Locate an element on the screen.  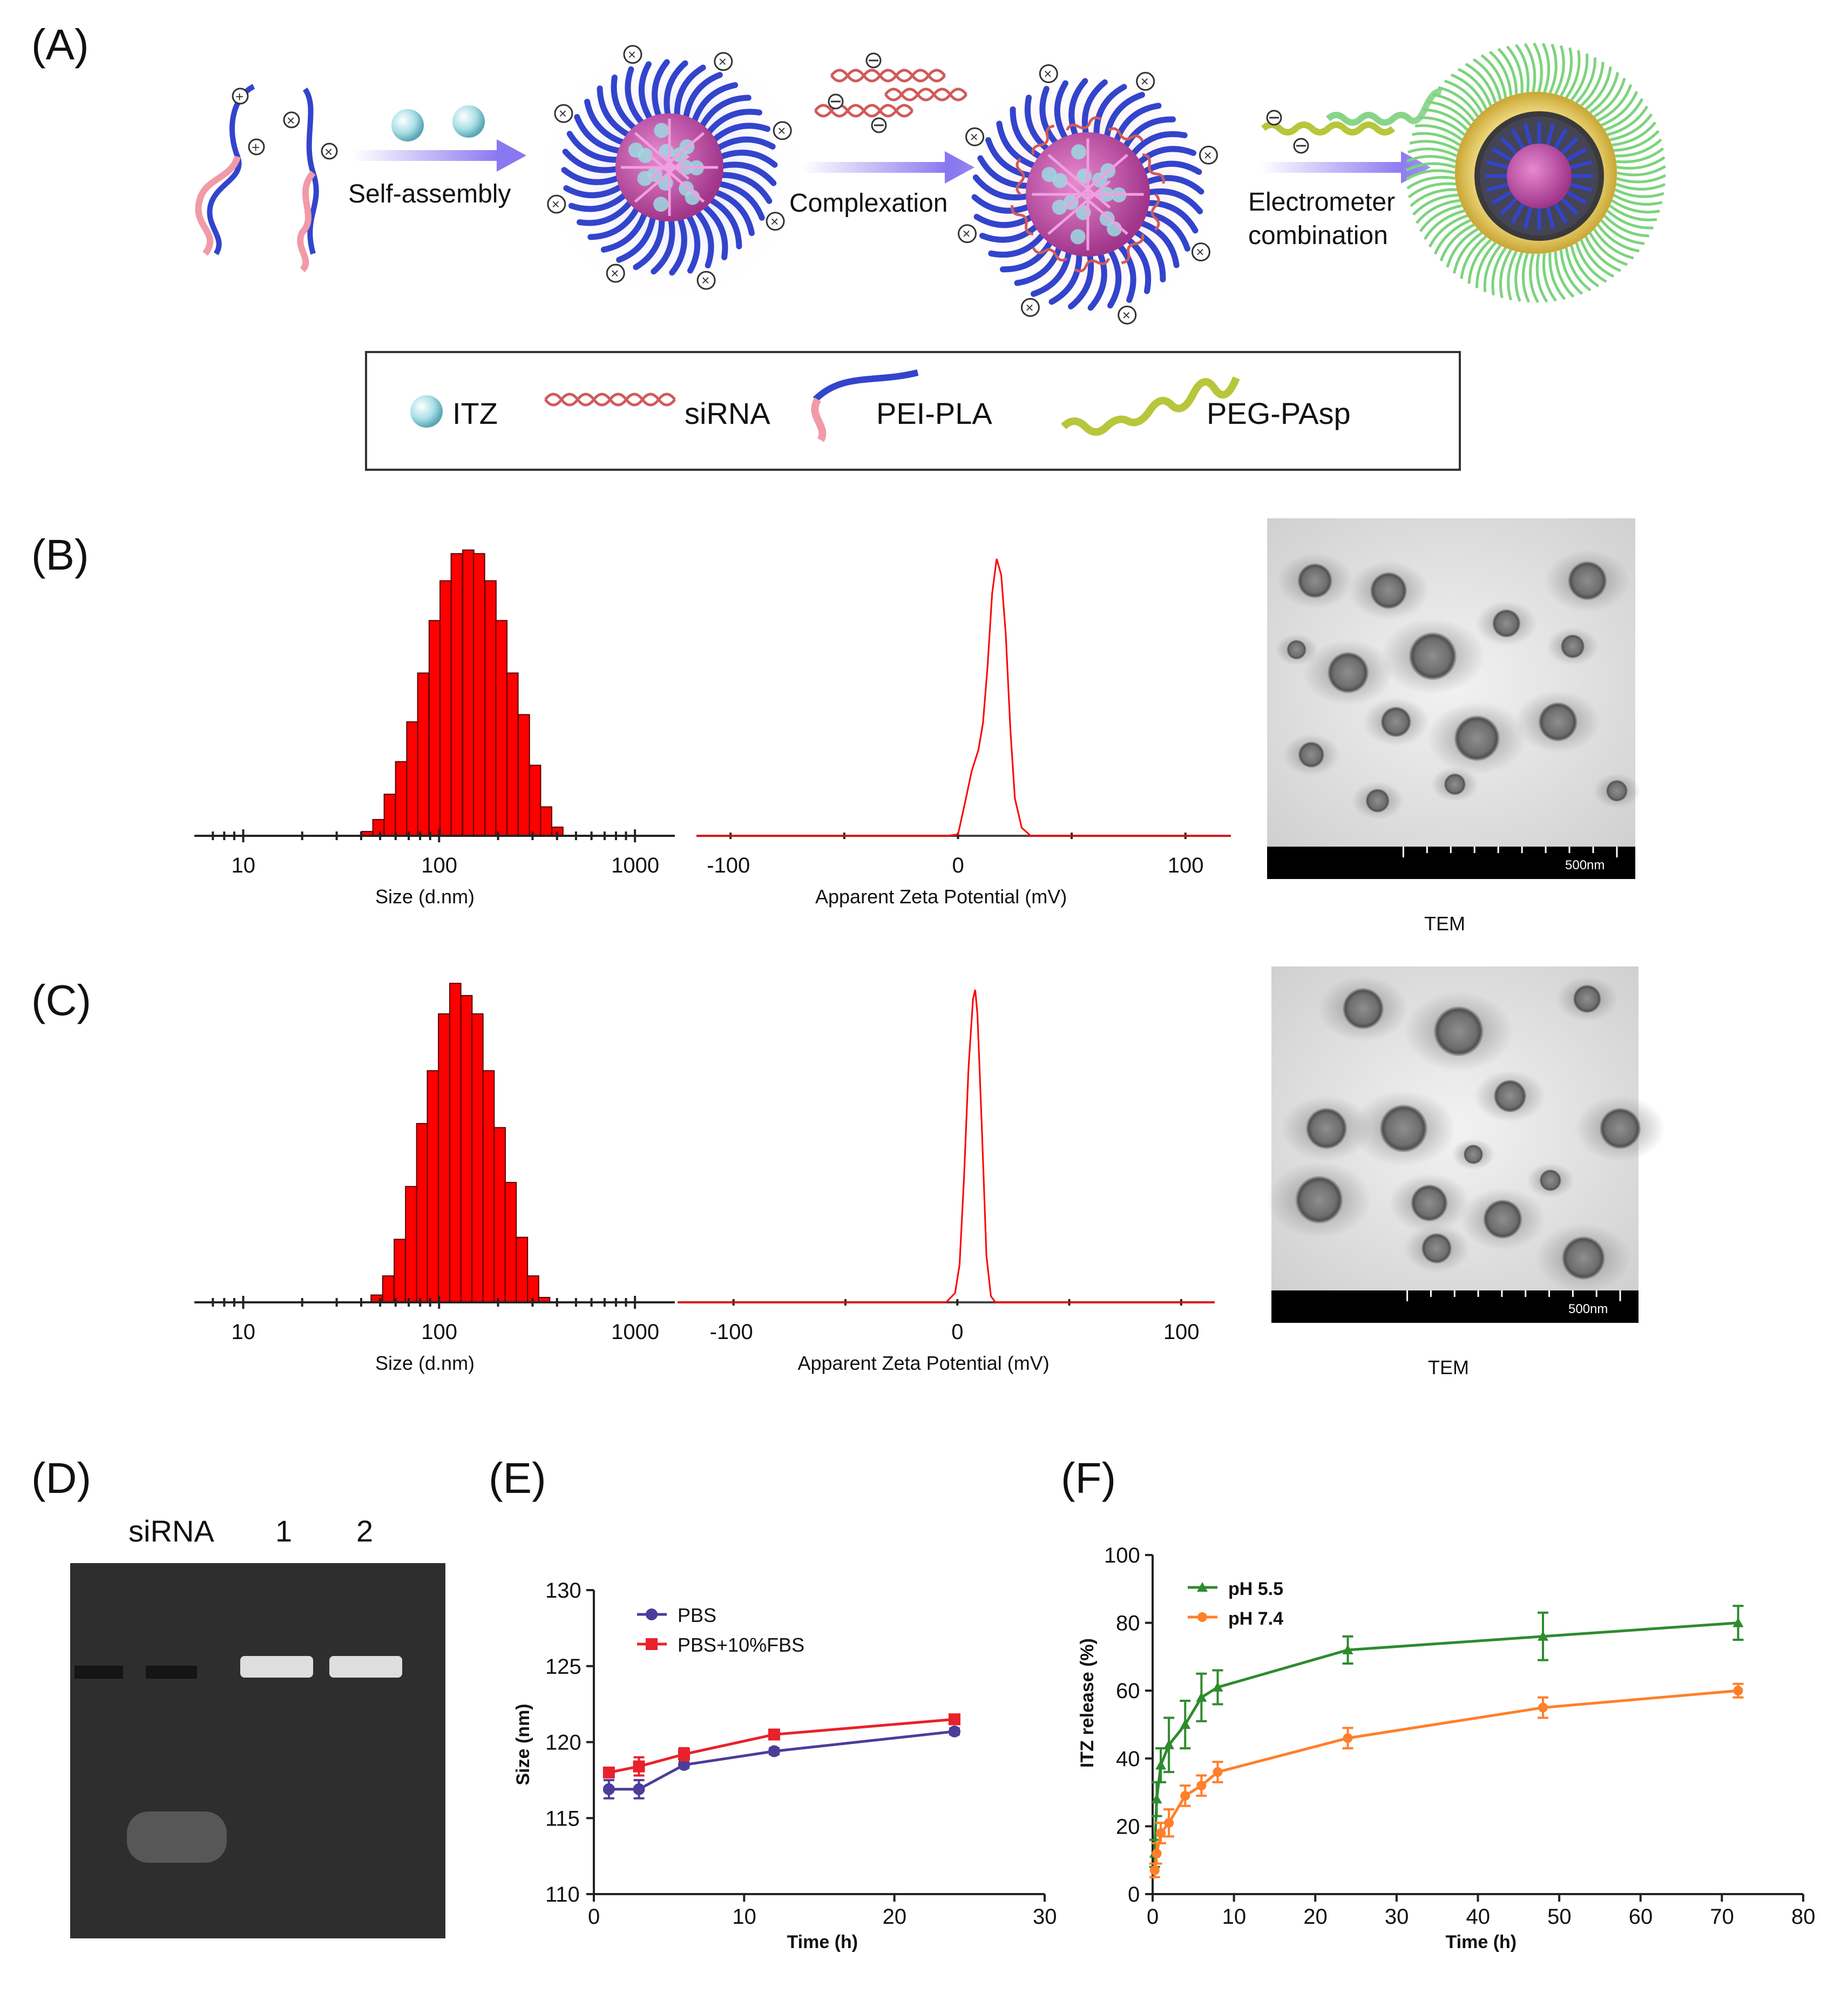
combination-label: combination is located at coordinates (1318, 235).